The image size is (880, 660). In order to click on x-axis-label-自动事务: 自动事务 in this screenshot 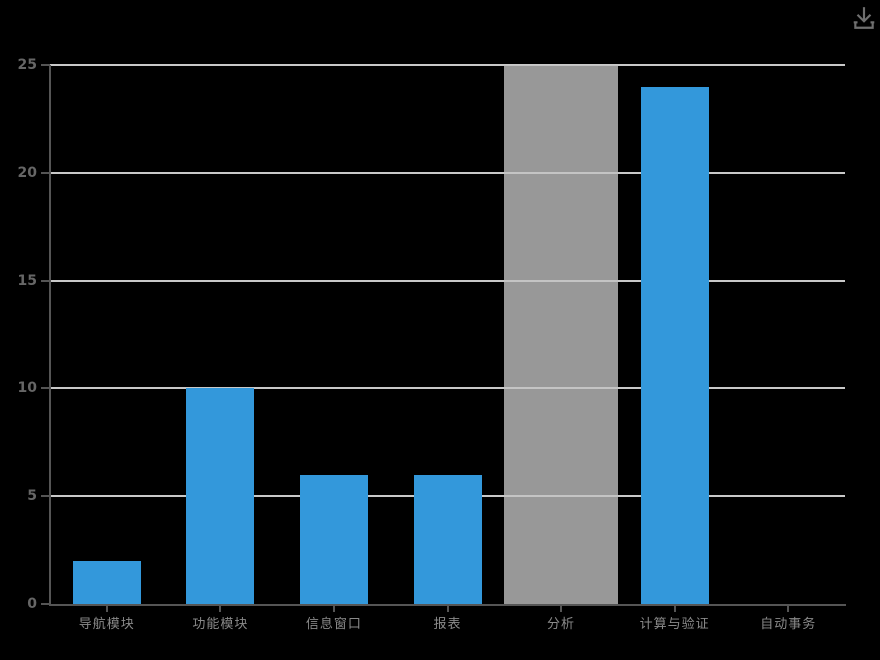, I will do `click(788, 624)`.